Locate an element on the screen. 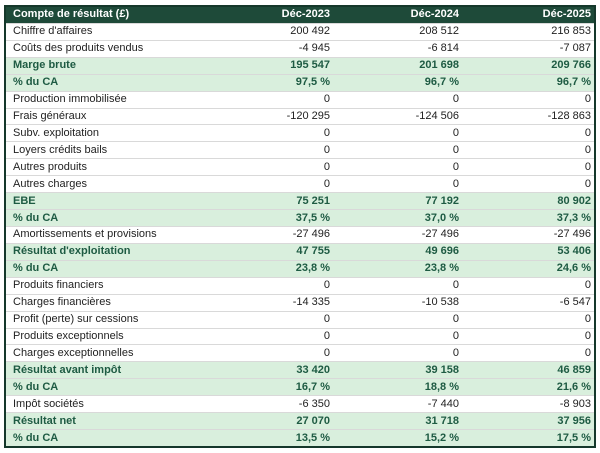  cell-value: -120 295 is located at coordinates (308, 115).